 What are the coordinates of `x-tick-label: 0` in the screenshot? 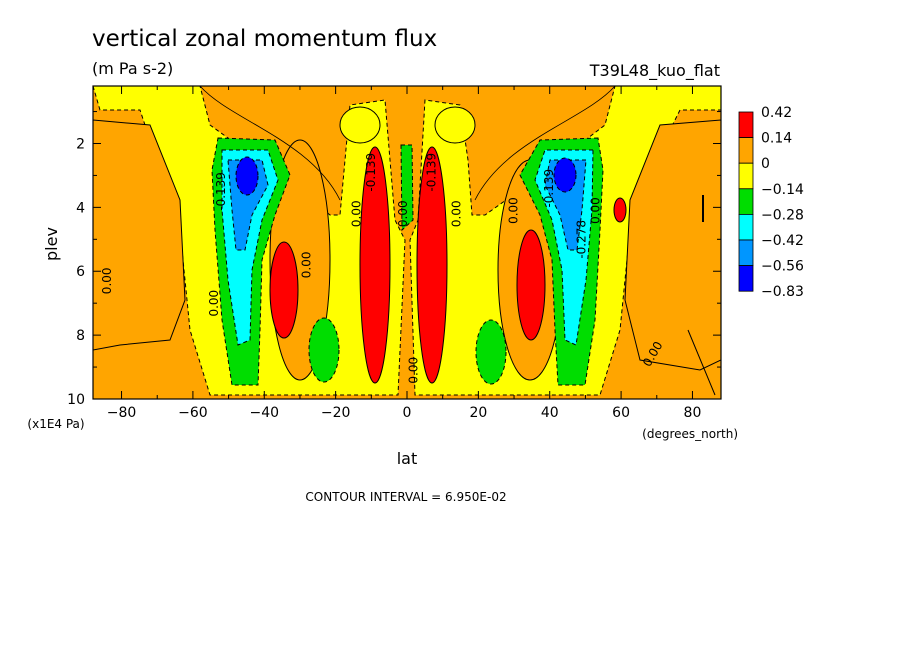 It's located at (407, 413).